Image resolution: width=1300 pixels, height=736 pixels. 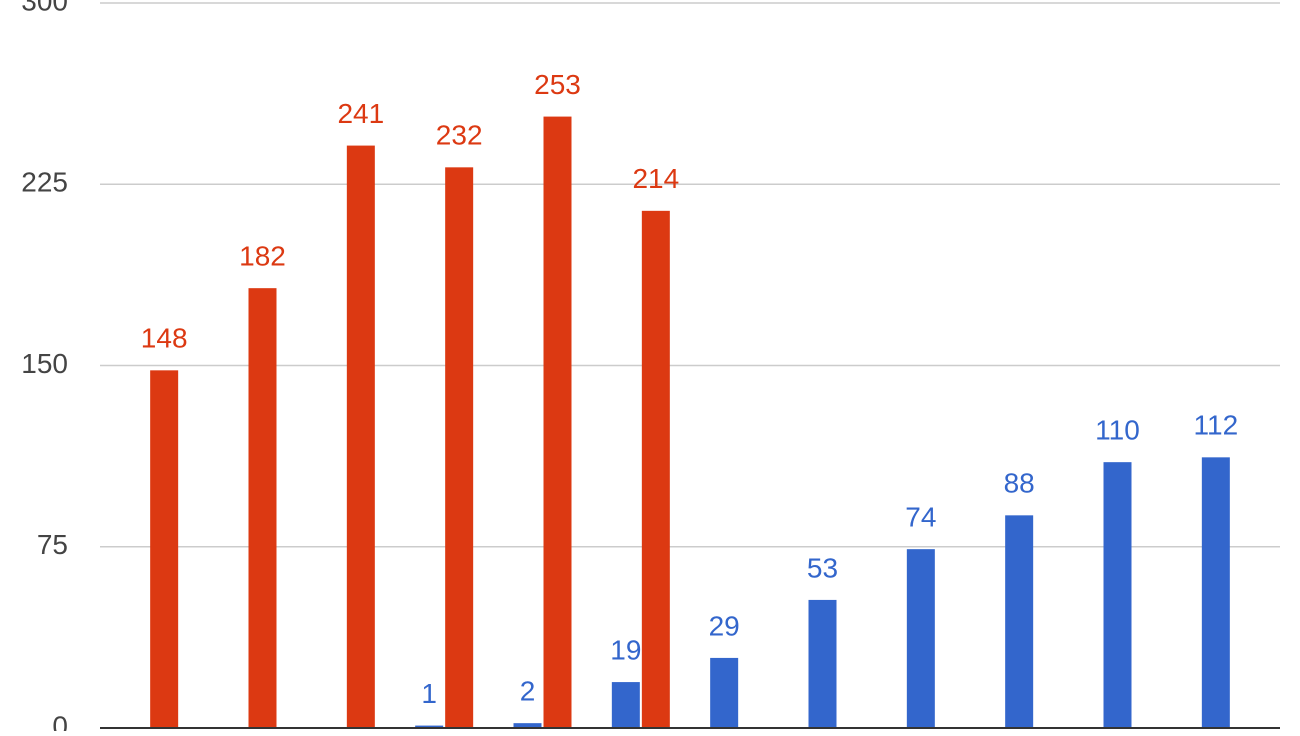 What do you see at coordinates (429, 693) in the screenshot?
I see `data-label: 1` at bounding box center [429, 693].